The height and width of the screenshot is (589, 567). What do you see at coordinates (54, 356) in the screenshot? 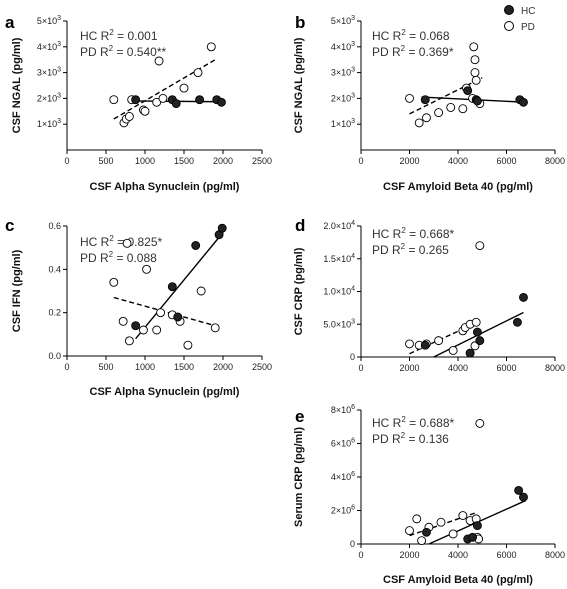
I see `y-tick-label-c: 0.0` at bounding box center [54, 356].